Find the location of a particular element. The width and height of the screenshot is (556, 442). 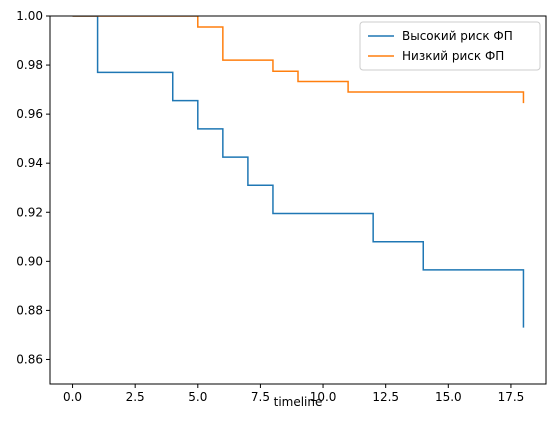

x-tick-label: 12.5 is located at coordinates (385, 397).